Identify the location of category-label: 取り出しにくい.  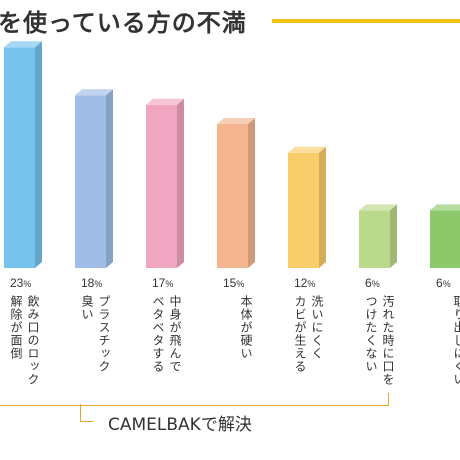
(456, 340).